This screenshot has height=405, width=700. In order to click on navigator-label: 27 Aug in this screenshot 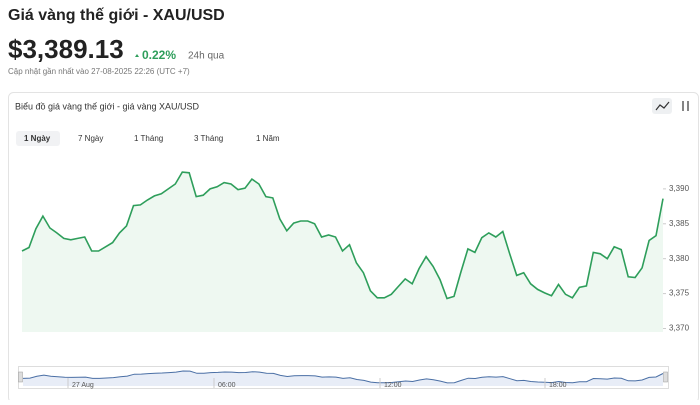, I will do `click(83, 385)`.